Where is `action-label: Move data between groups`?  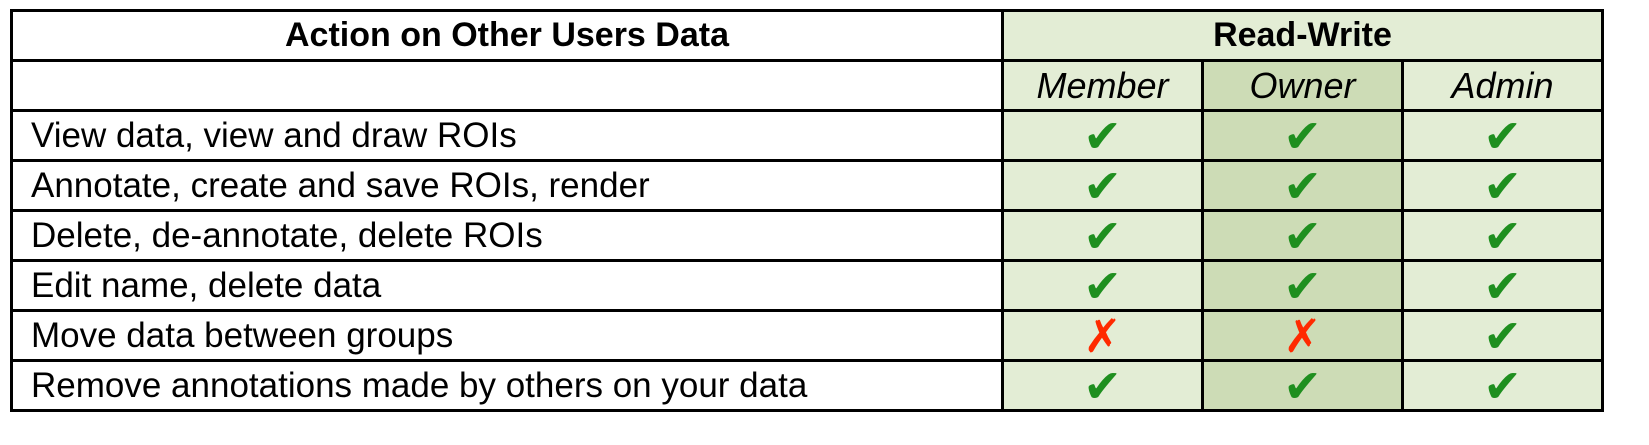
action-label: Move data between groups is located at coordinates (507, 335).